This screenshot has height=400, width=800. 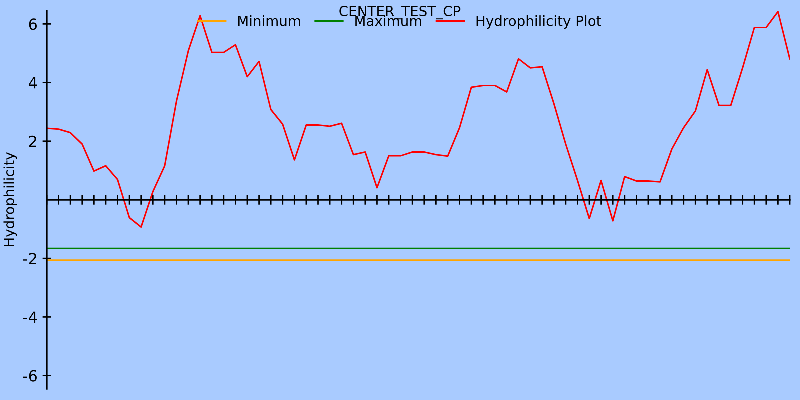 What do you see at coordinates (33, 24) in the screenshot?
I see `y-tick-label: 6` at bounding box center [33, 24].